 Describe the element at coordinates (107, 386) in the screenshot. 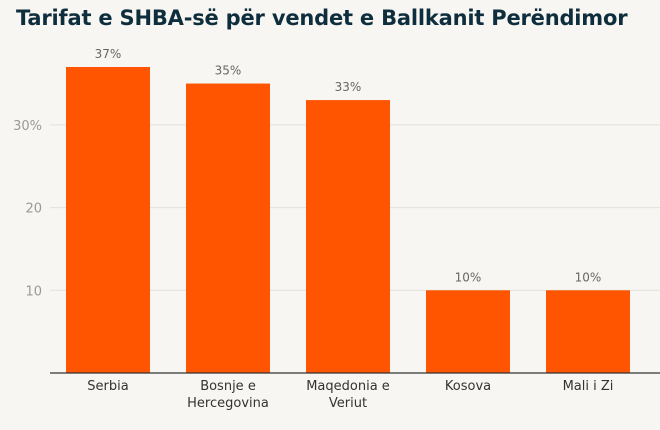

I see `category-label: Serbia` at that location.